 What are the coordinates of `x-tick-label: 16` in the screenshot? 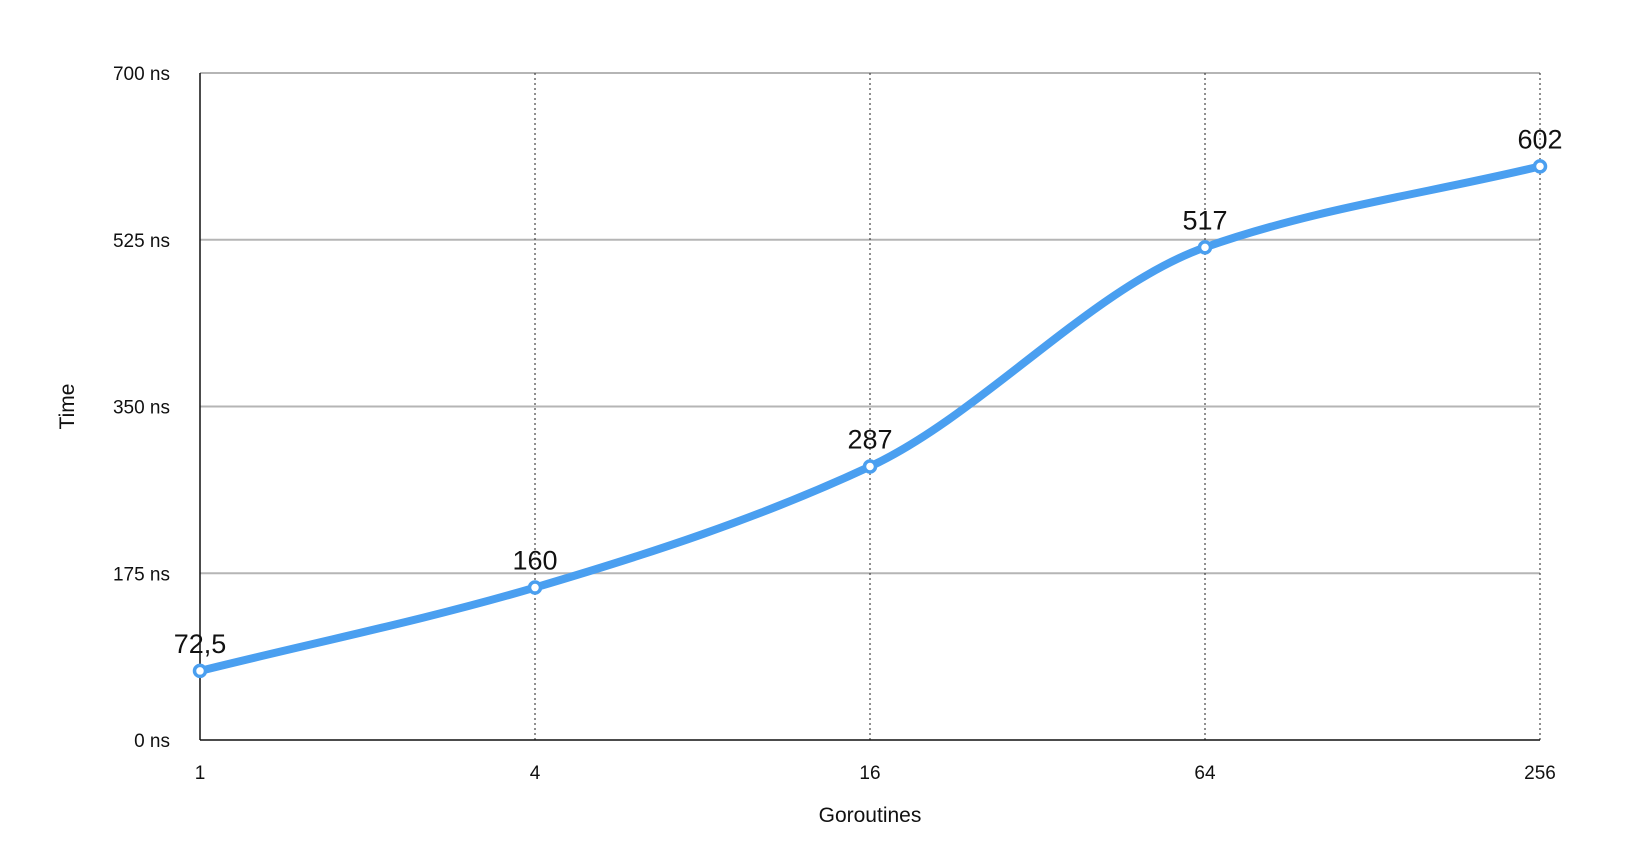 It's located at (869, 773).